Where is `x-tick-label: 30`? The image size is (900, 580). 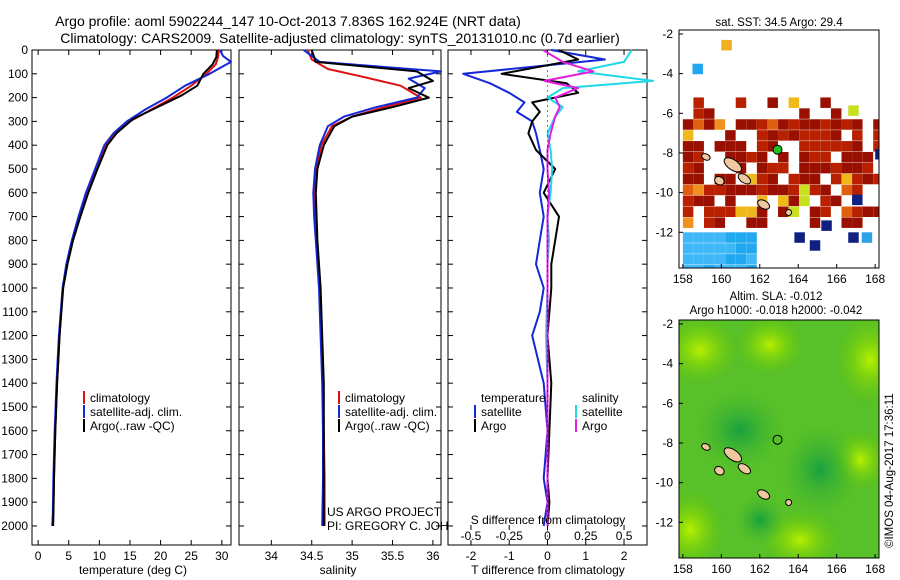
x-tick-label: 30 is located at coordinates (222, 556).